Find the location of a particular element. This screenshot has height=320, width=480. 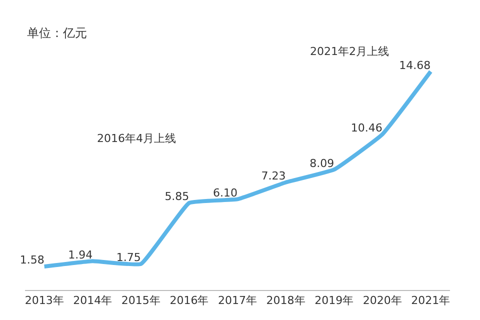

text: 2021年2月上线 is located at coordinates (349, 51).